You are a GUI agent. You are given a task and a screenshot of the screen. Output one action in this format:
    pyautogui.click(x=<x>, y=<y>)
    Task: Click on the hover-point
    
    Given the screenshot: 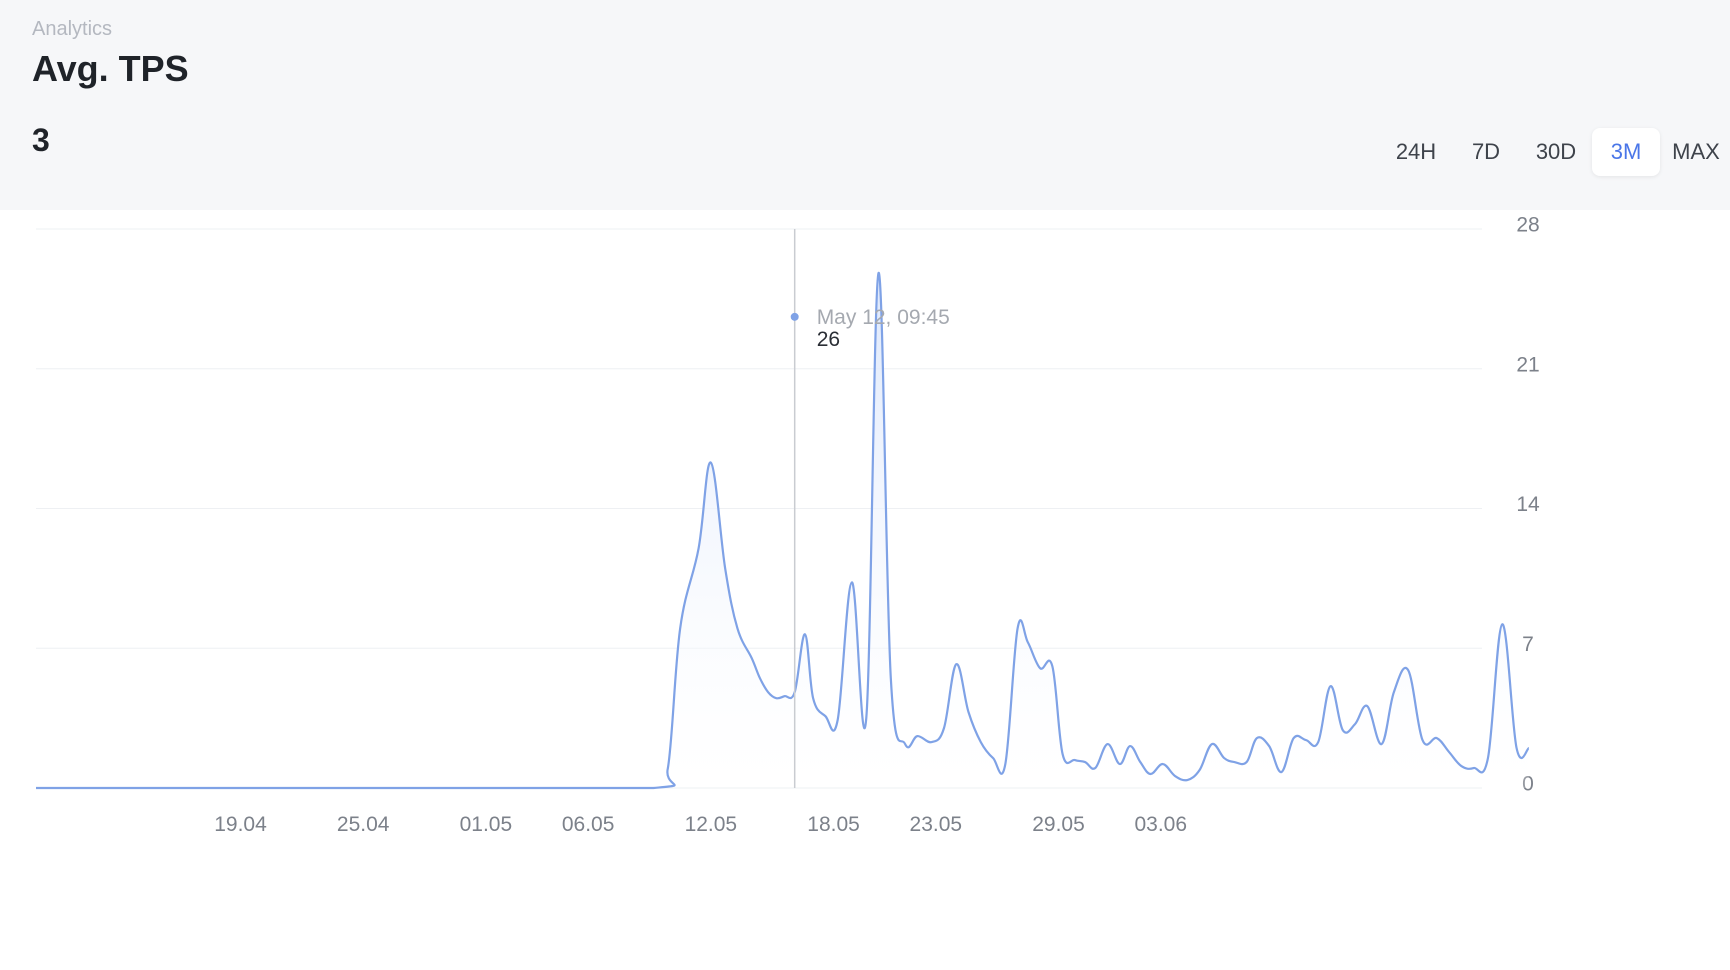 What is the action you would take?
    pyautogui.click(x=794, y=316)
    